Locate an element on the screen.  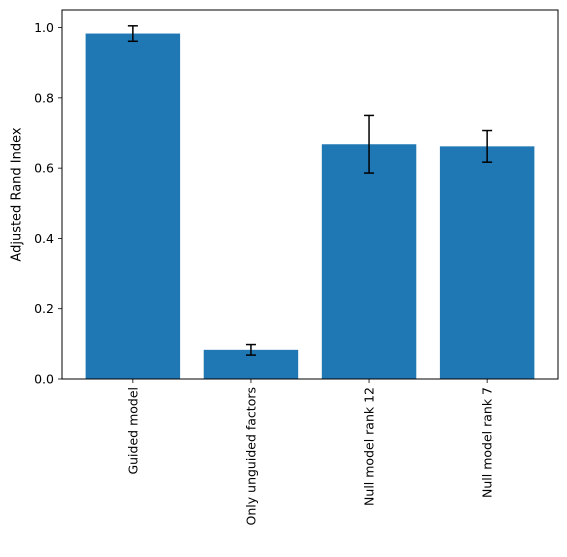
x-tick-label-3: Null model rank 7 is located at coordinates (487, 442).